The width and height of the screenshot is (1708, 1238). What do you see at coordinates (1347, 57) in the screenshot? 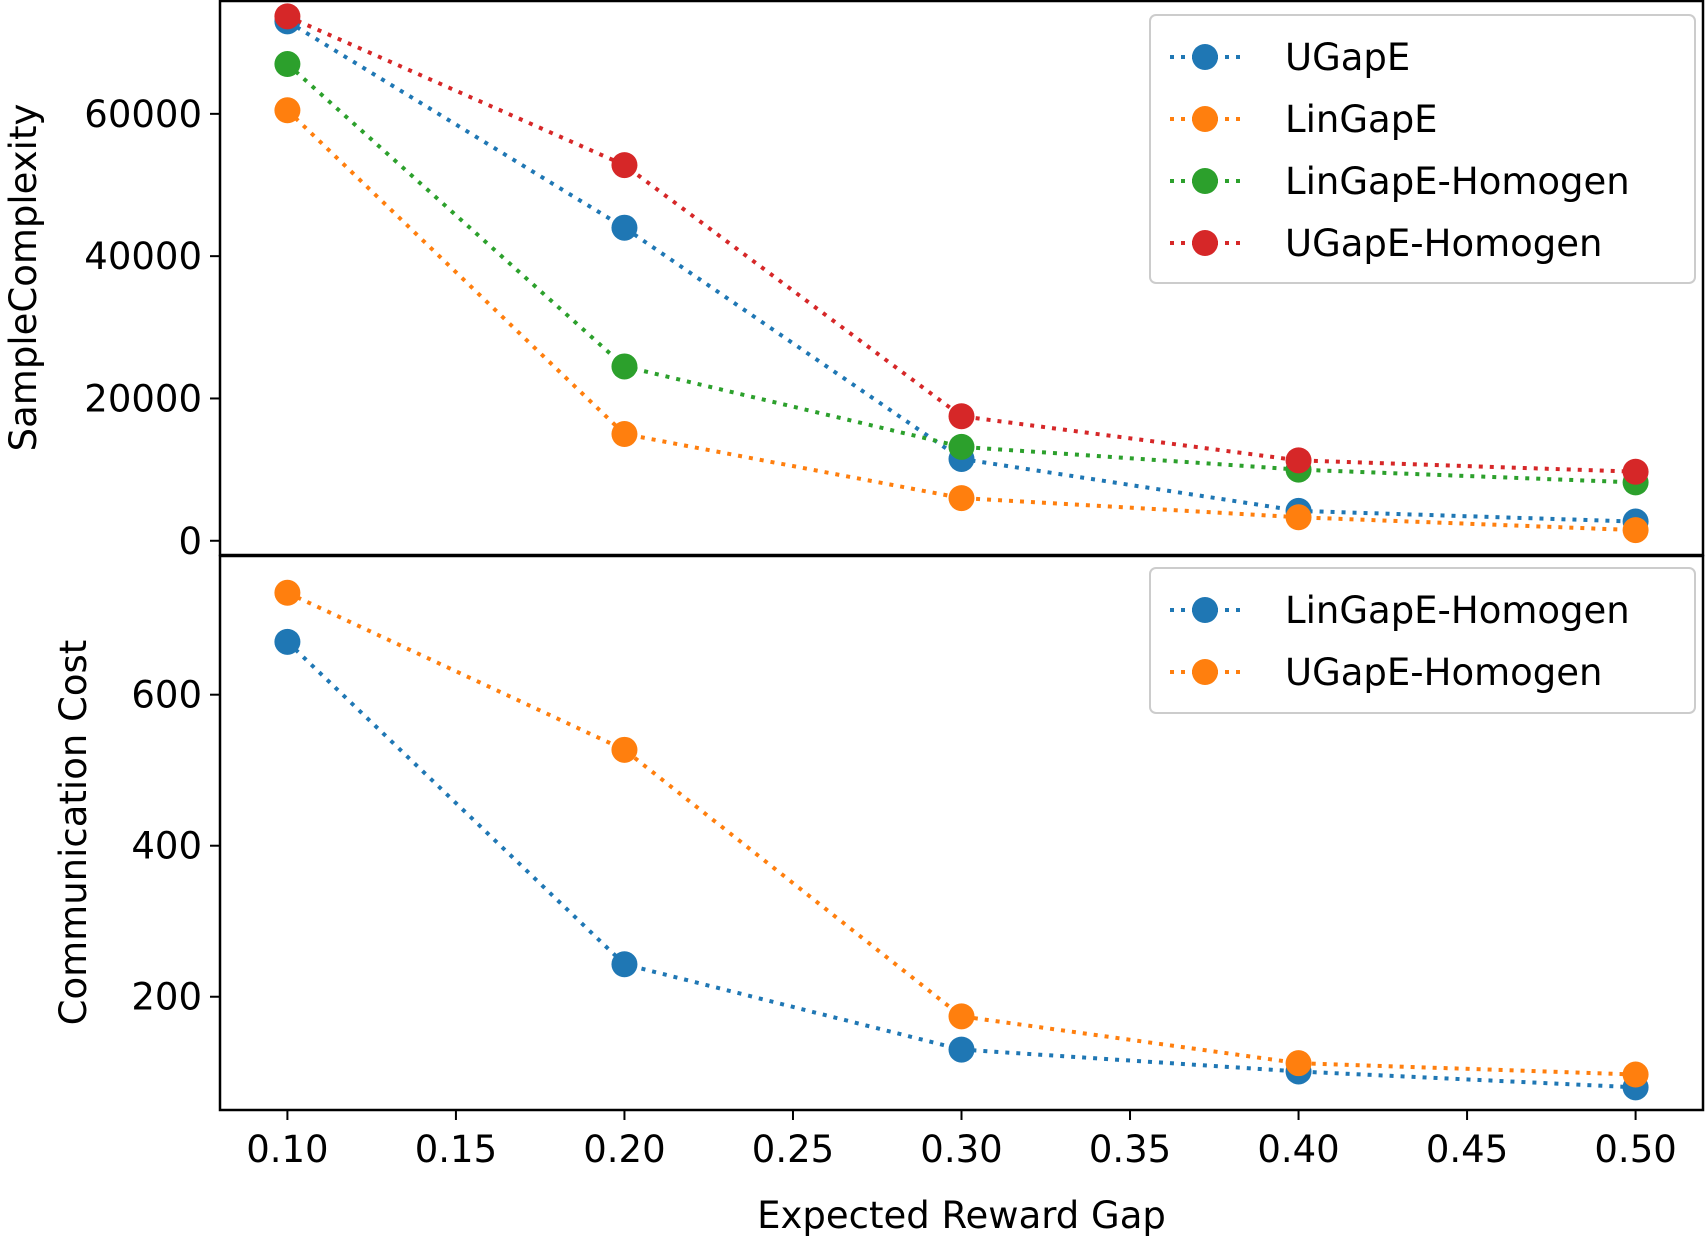
I see `legend-label: UGapE` at bounding box center [1347, 57].